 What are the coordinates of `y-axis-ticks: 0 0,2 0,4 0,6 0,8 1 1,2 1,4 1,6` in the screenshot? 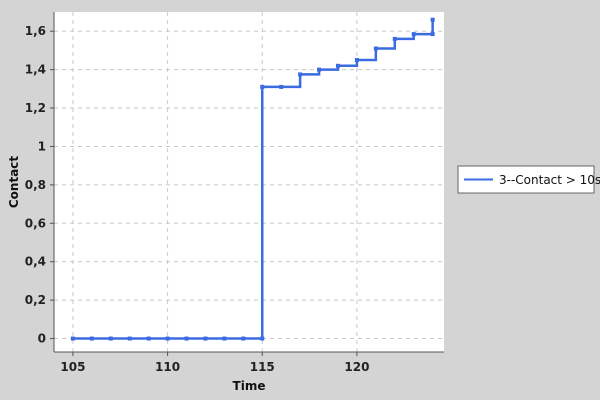 It's located at (39, 185).